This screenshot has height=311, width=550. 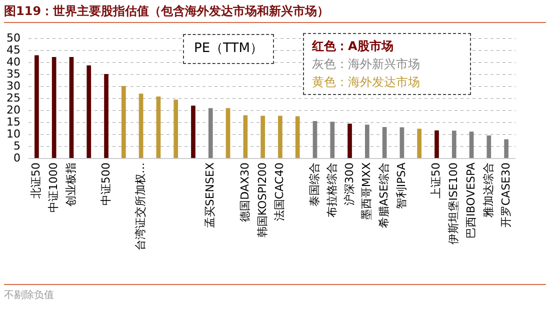 I want to click on annotation: PE（TTM）, so click(x=228, y=49).